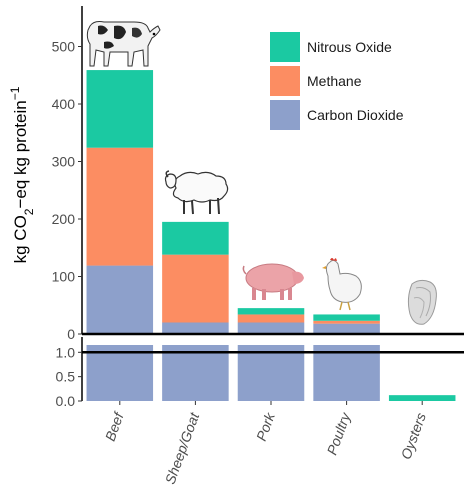 This screenshot has width=464, height=500. I want to click on oyster-icon, so click(422, 302).